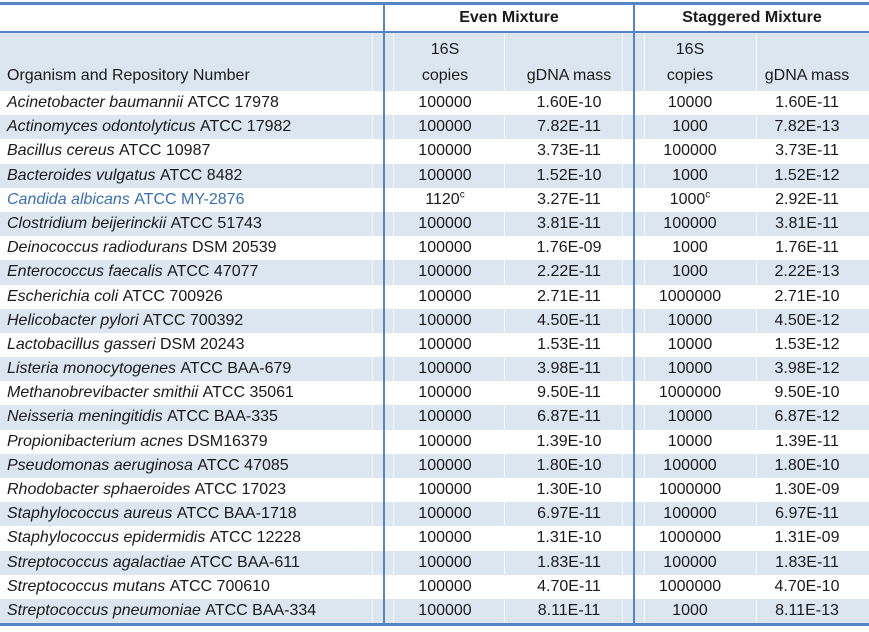 The image size is (869, 632). I want to click on staggered-gdna-mass-cell: 1.52E-12, so click(807, 175).